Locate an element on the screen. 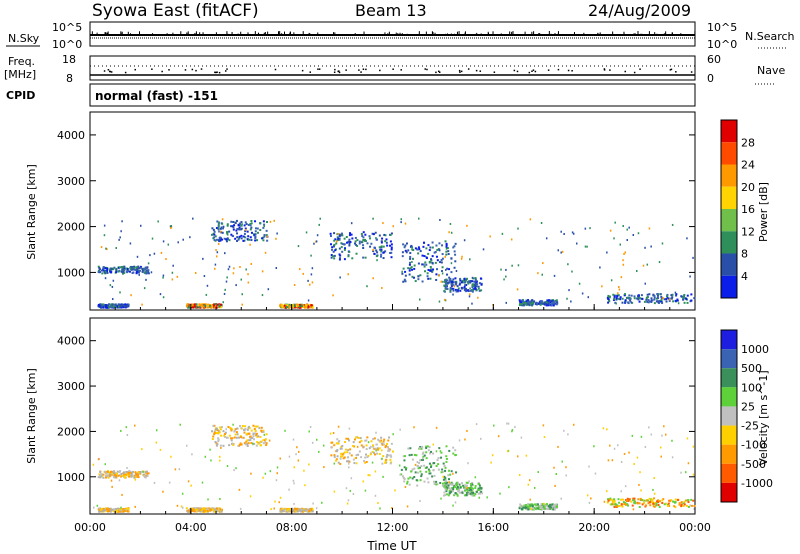  colorbar-frame is located at coordinates (729, 209).